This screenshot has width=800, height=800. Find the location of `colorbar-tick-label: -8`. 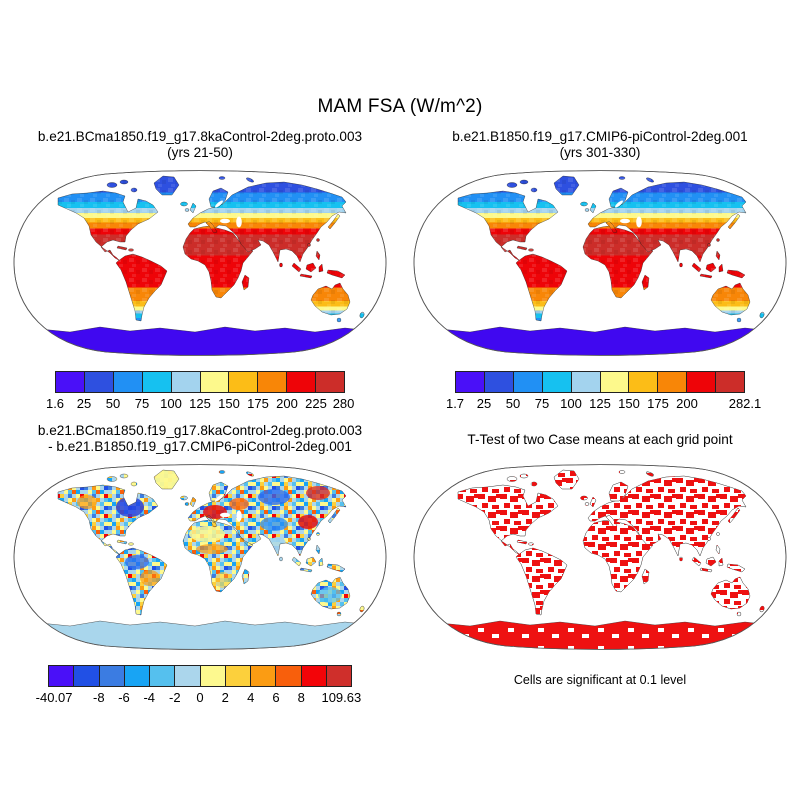

colorbar-tick-label: -8 is located at coordinates (98, 697).